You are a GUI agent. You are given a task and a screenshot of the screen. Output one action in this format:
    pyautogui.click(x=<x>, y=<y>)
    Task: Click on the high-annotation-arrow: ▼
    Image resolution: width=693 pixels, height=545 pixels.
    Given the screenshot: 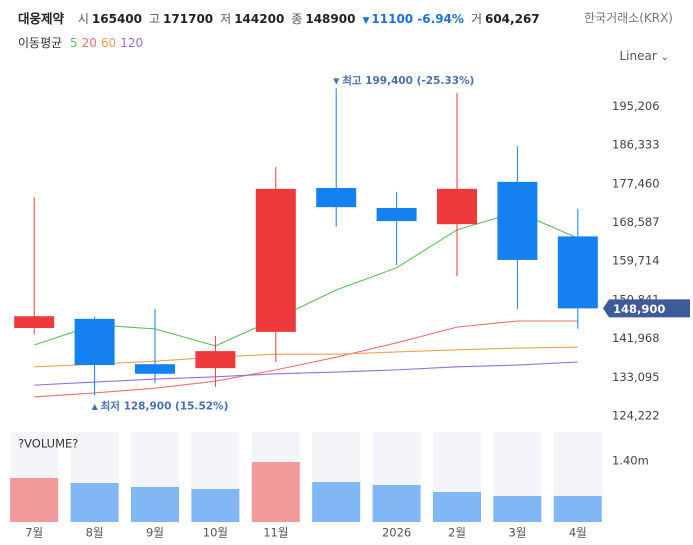 What is the action you would take?
    pyautogui.click(x=336, y=81)
    